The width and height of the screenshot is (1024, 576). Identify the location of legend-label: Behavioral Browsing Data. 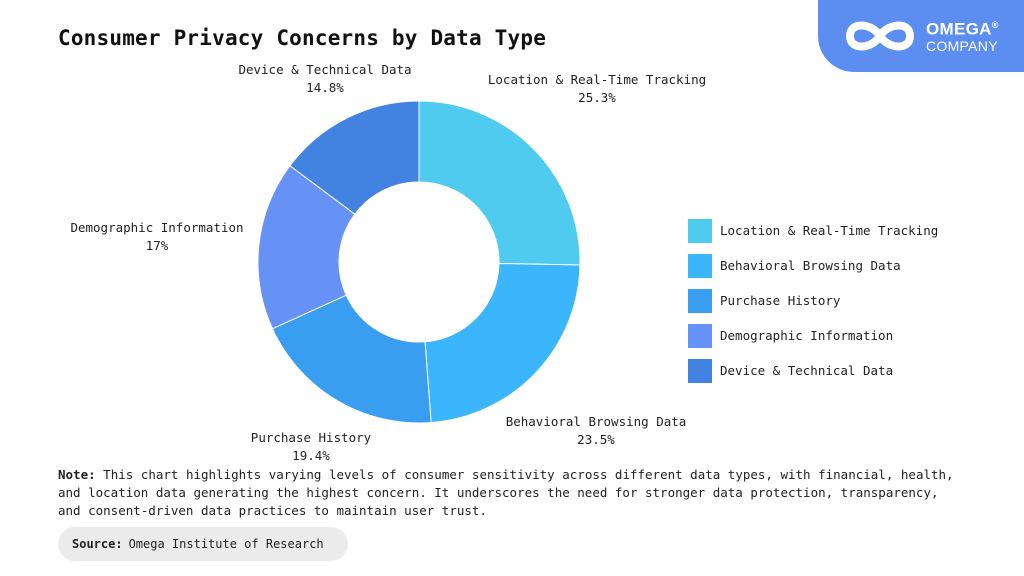
(810, 265).